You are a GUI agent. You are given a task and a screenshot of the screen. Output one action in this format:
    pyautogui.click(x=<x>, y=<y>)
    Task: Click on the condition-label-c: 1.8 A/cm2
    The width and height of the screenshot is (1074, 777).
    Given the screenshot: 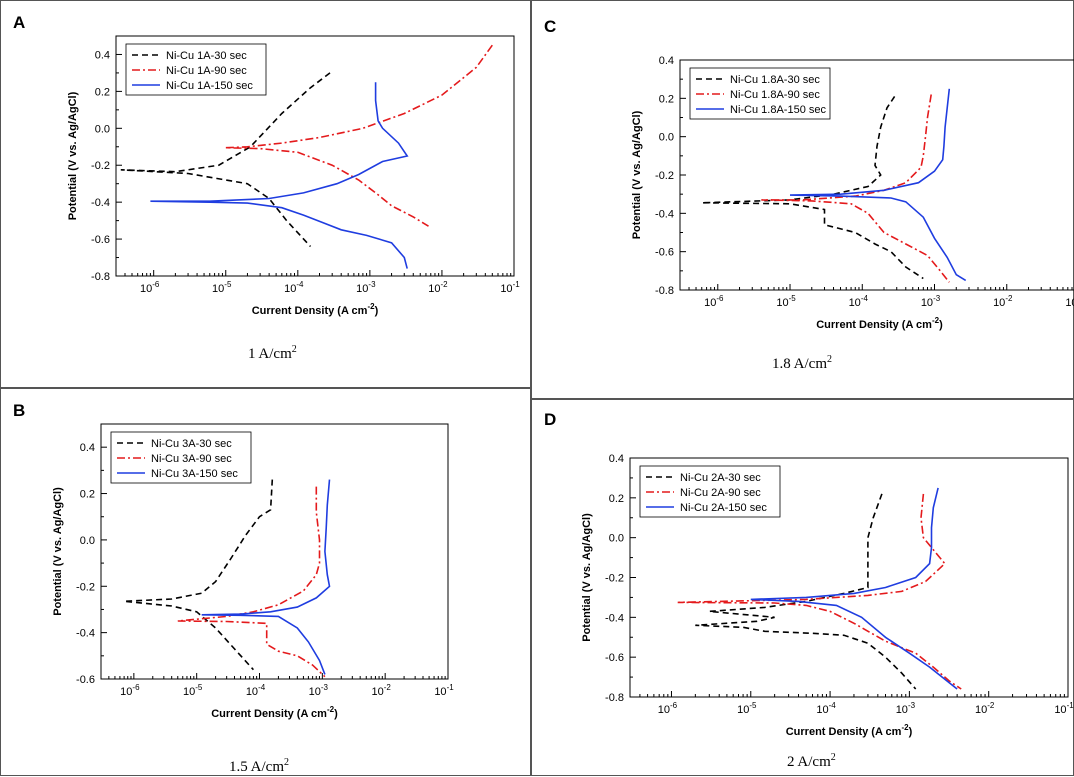 What is the action you would take?
    pyautogui.click(x=802, y=363)
    